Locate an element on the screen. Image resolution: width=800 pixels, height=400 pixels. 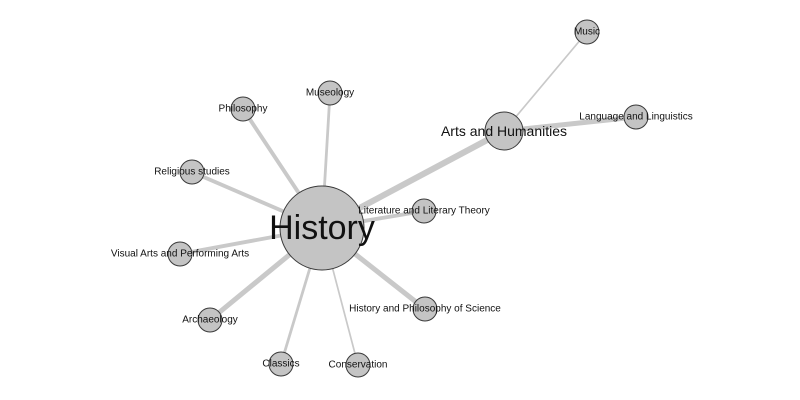
node-museology is located at coordinates (330, 93).